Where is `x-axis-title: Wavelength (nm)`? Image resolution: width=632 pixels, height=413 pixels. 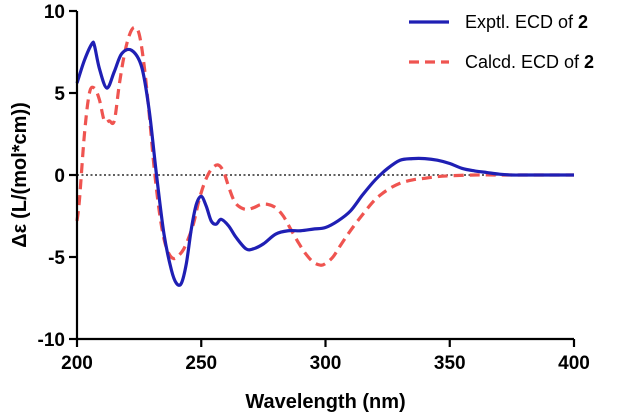 x-axis-title: Wavelength (nm) is located at coordinates (325, 402).